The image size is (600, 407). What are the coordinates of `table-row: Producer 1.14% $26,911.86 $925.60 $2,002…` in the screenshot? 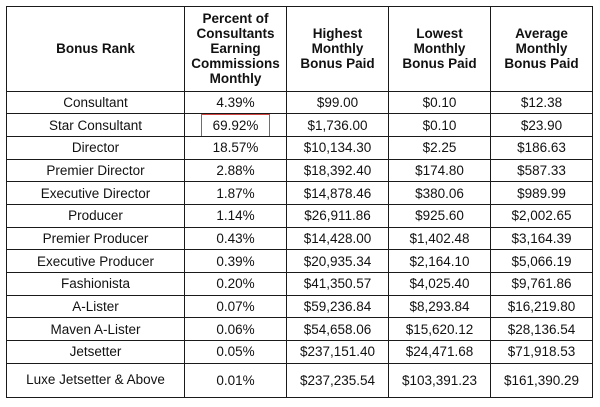 It's located at (299, 216).